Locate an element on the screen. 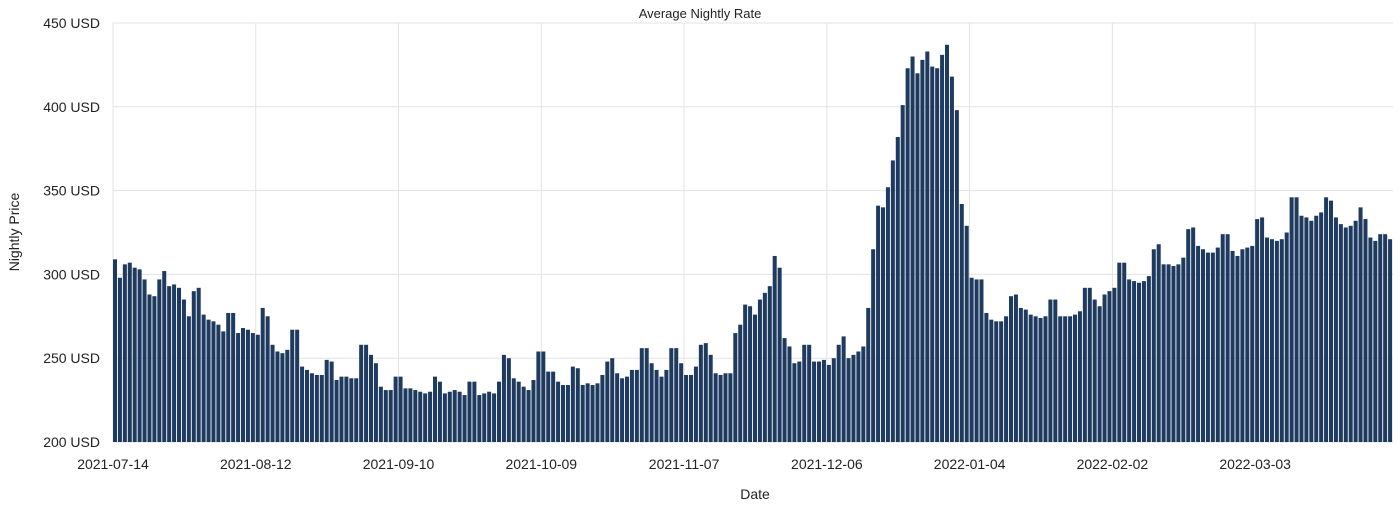  x-tick-label: 2021-07-14 is located at coordinates (113, 464).